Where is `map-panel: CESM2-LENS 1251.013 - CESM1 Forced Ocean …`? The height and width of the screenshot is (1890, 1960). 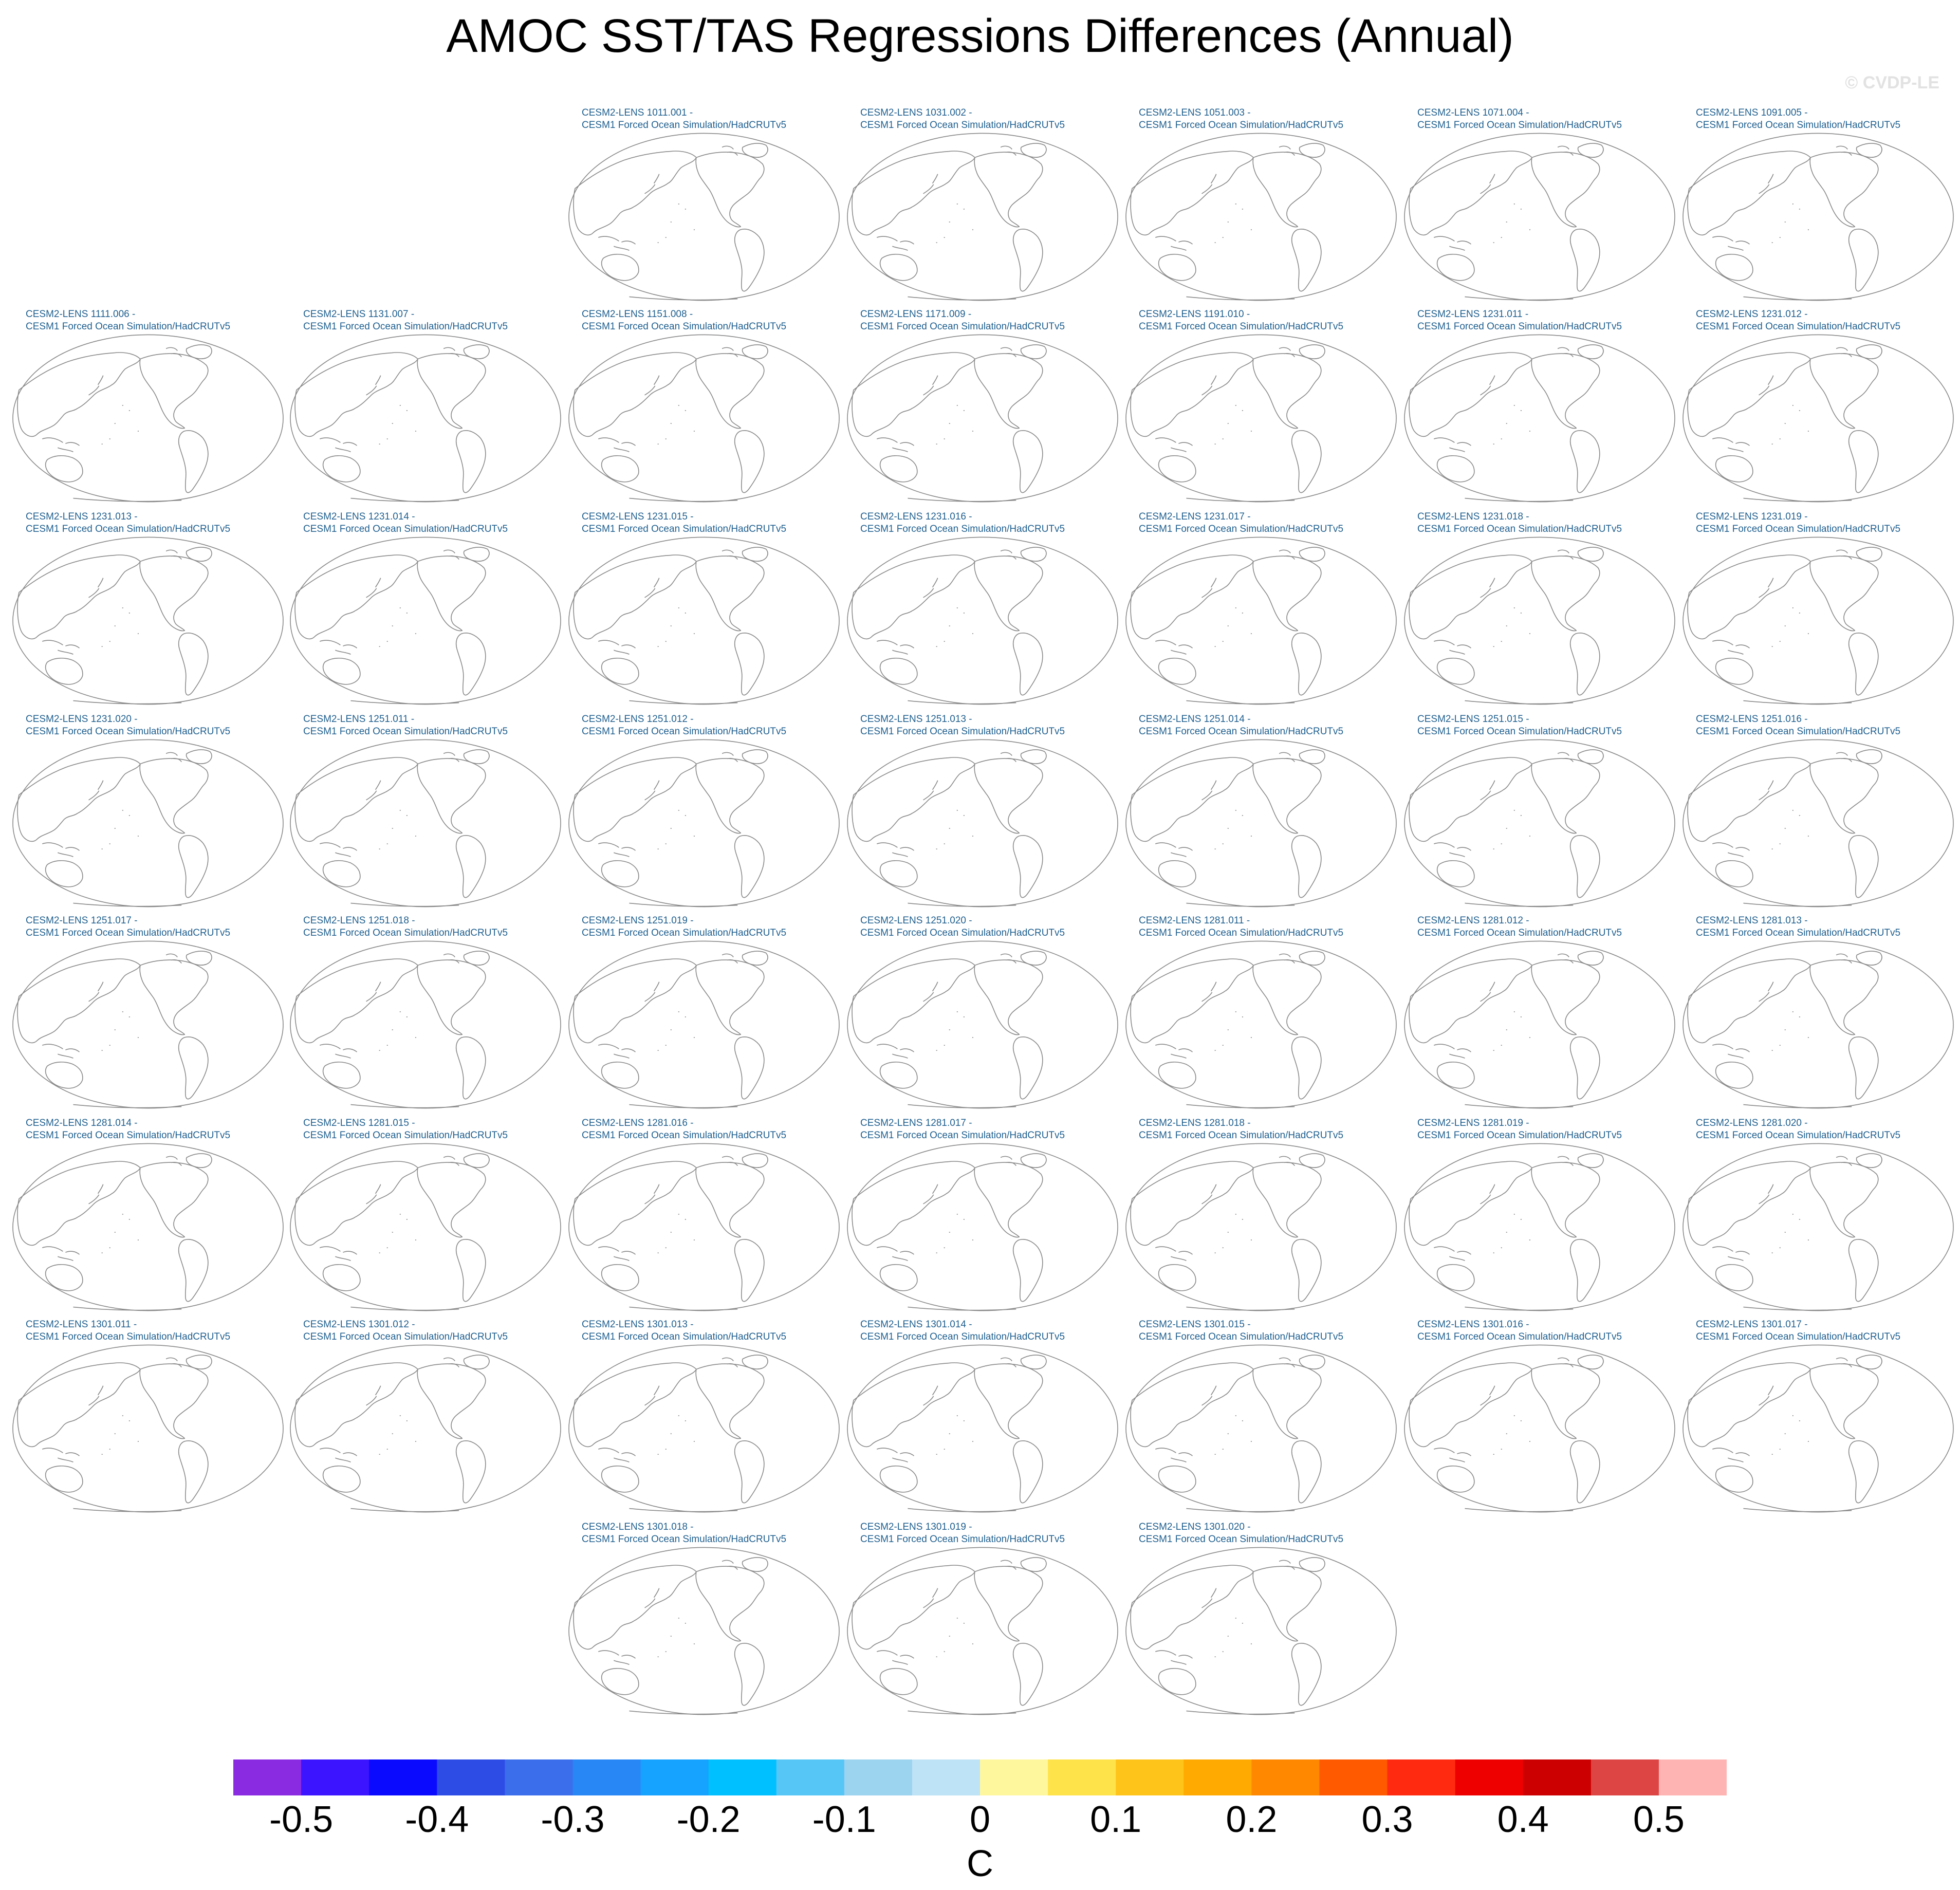
map-panel: CESM2-LENS 1251.013 - CESM1 Forced Ocean … is located at coordinates (980, 811).